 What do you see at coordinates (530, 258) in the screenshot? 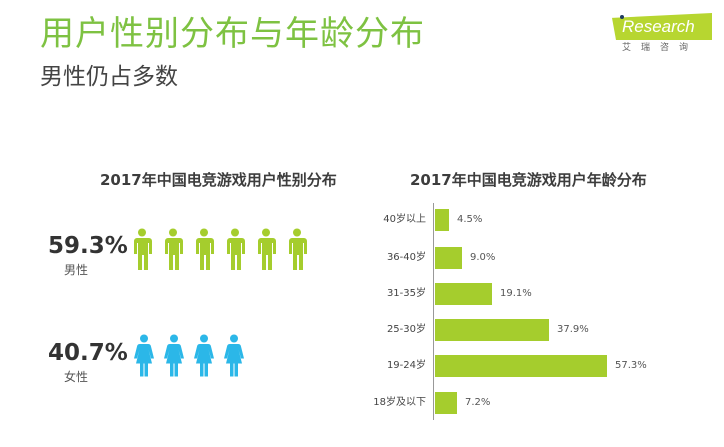
I see `age-bar-row: 36-40岁 9.0%` at bounding box center [530, 258].